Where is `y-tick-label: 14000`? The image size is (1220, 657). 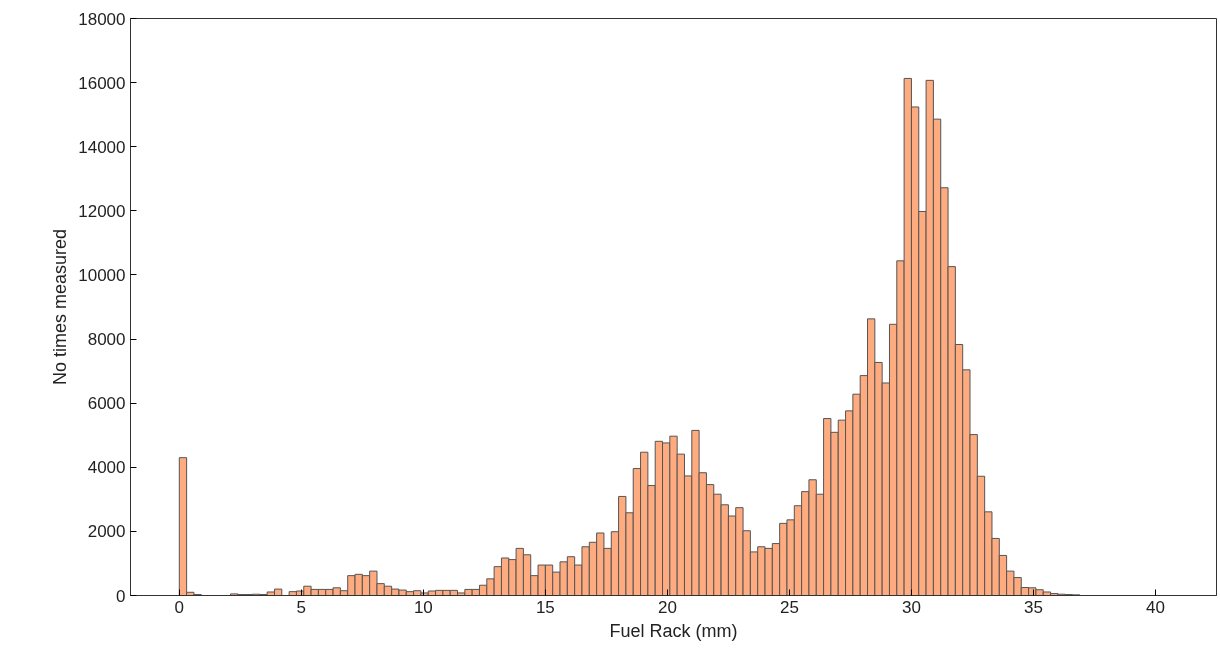
y-tick-label: 14000 is located at coordinates (102, 147).